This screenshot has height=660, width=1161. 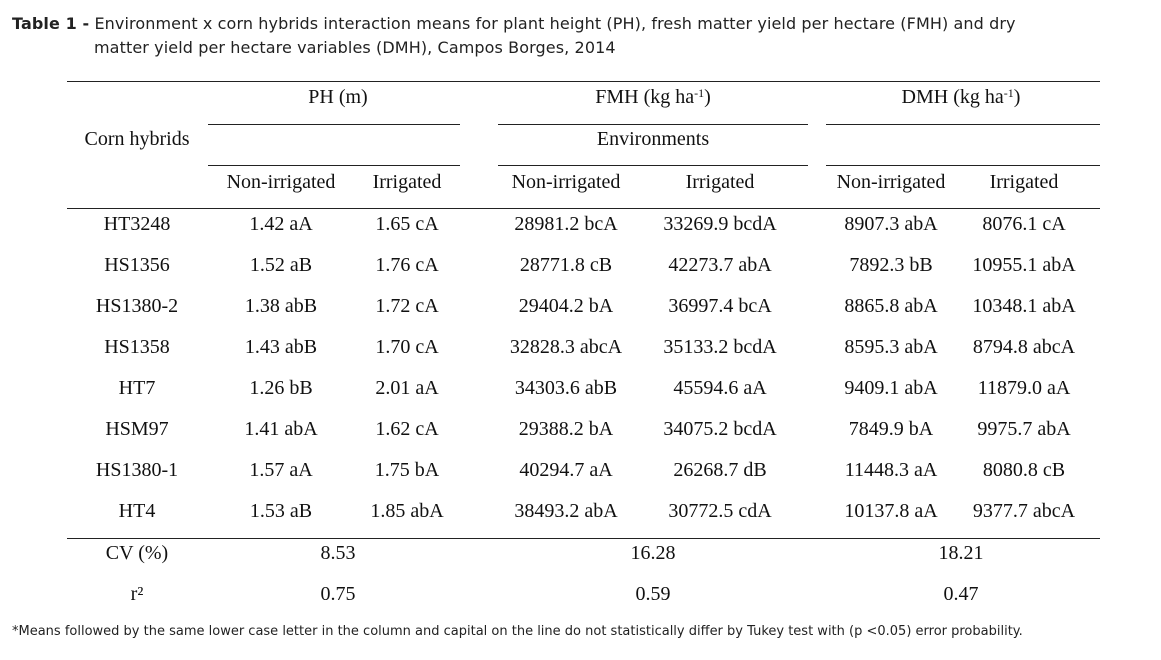 I want to click on r2-value: 0.59, so click(x=653, y=594).